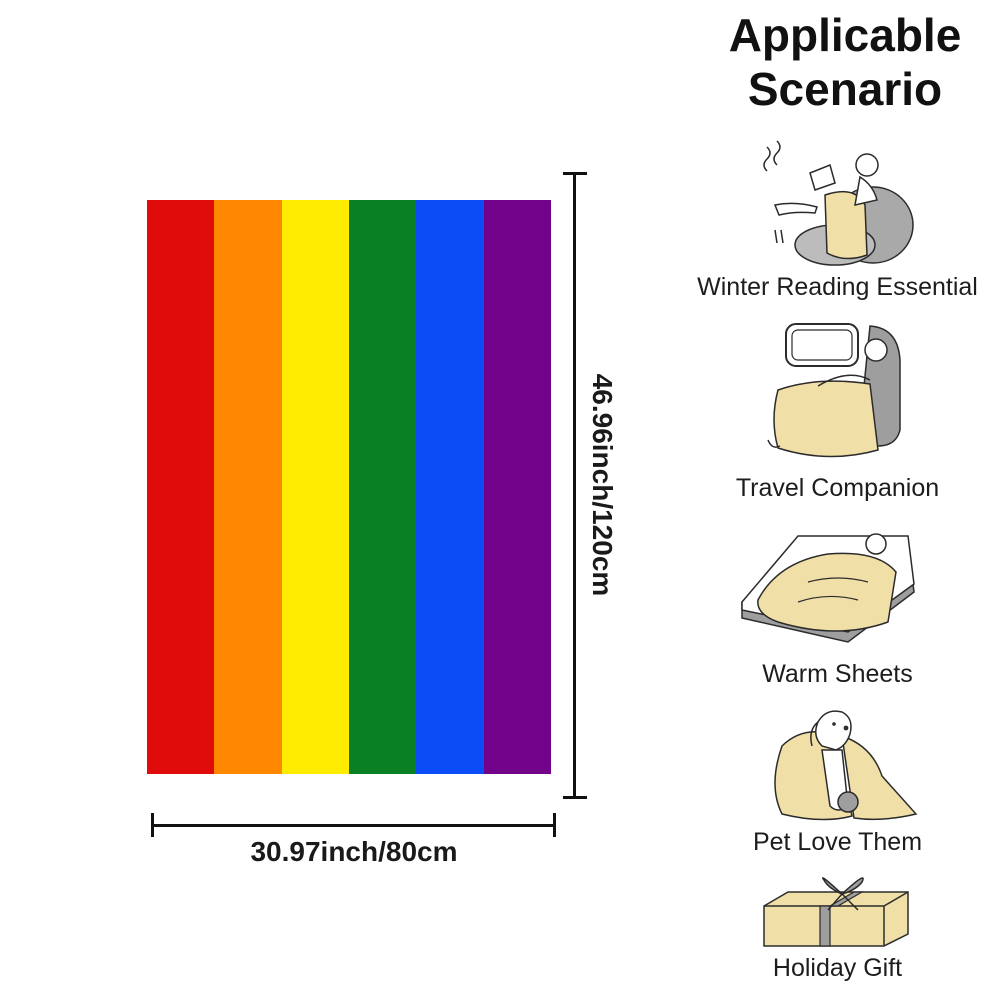  Describe the element at coordinates (575, 173) in the screenshot. I see `height-dimension-cap-top` at that location.